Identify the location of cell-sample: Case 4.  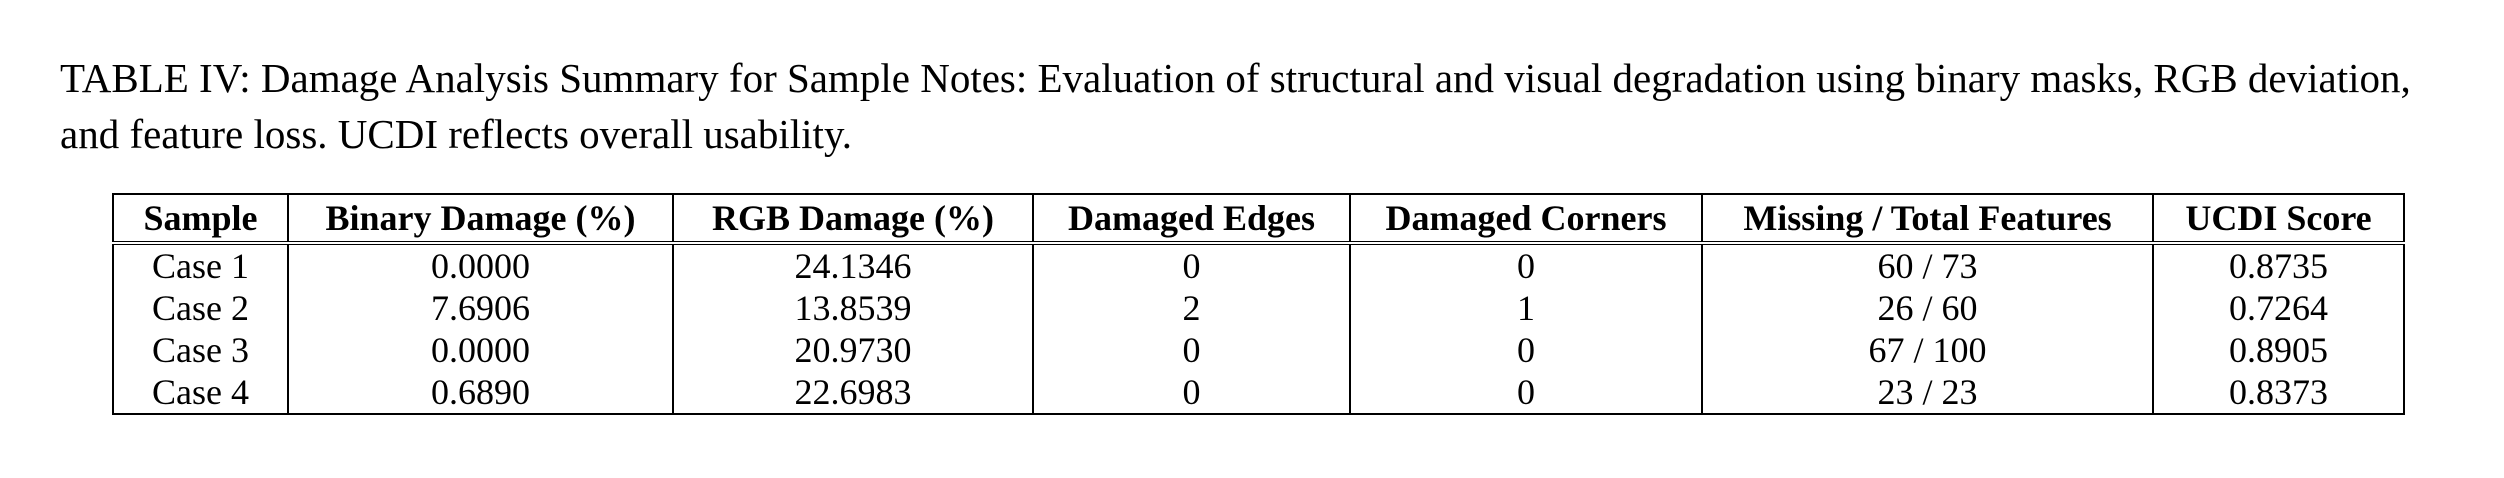
(200, 392).